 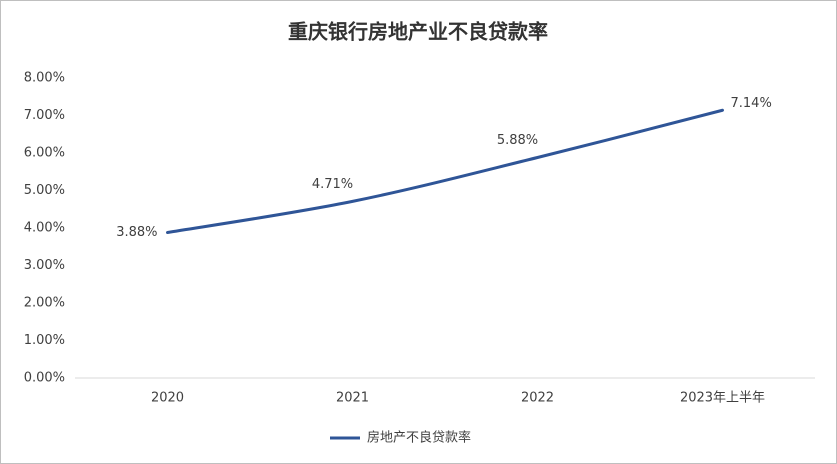 What do you see at coordinates (418, 32) in the screenshot?
I see `chart-title: 重庆银行房地产业不良贷款率` at bounding box center [418, 32].